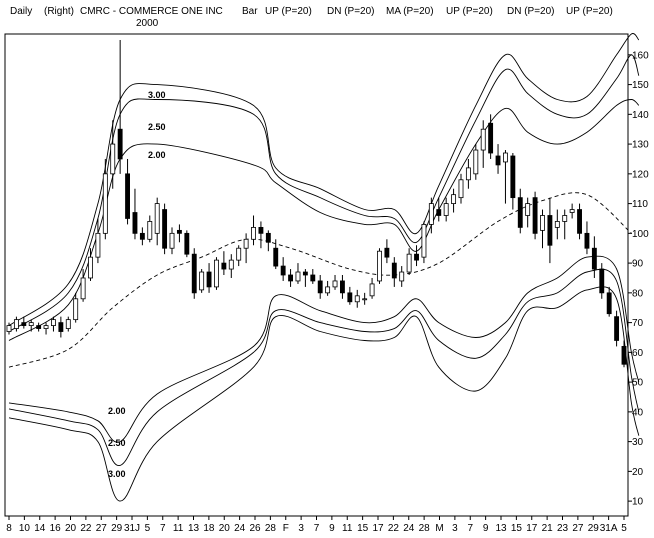 The image size is (654, 538). Describe the element at coordinates (425, 528) in the screenshot. I see `x-tick-label: 28` at that location.